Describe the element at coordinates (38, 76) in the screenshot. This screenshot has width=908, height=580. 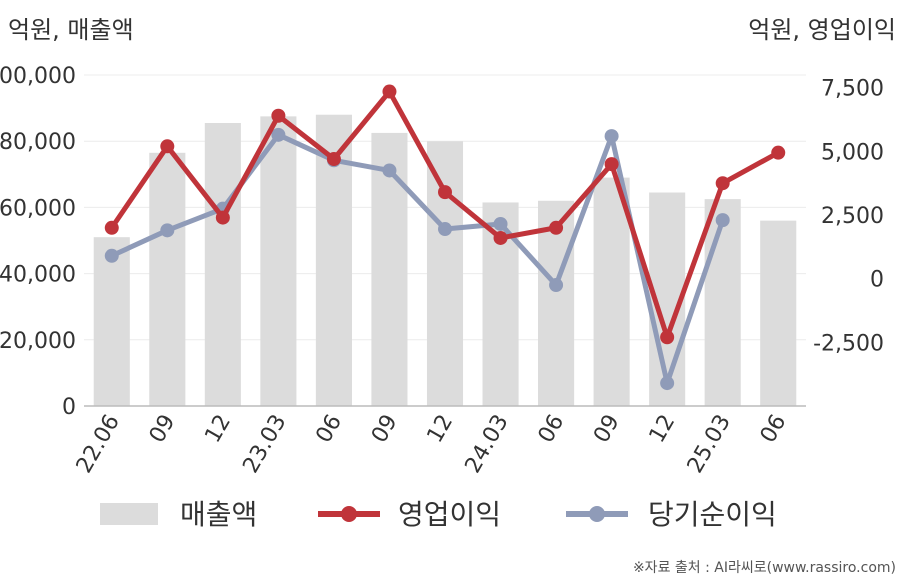
I see `left-axis-tick-label: 100,000` at that location.